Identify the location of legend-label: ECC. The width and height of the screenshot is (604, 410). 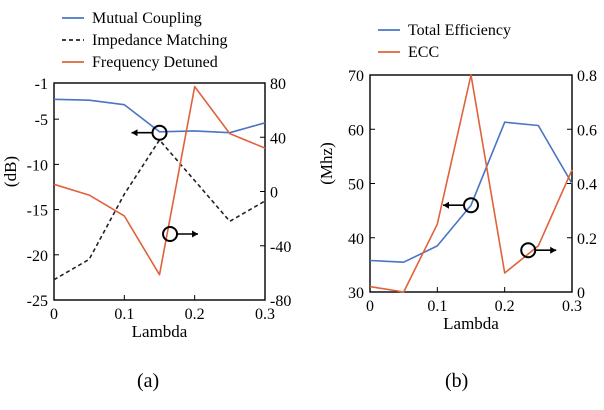
(423, 52).